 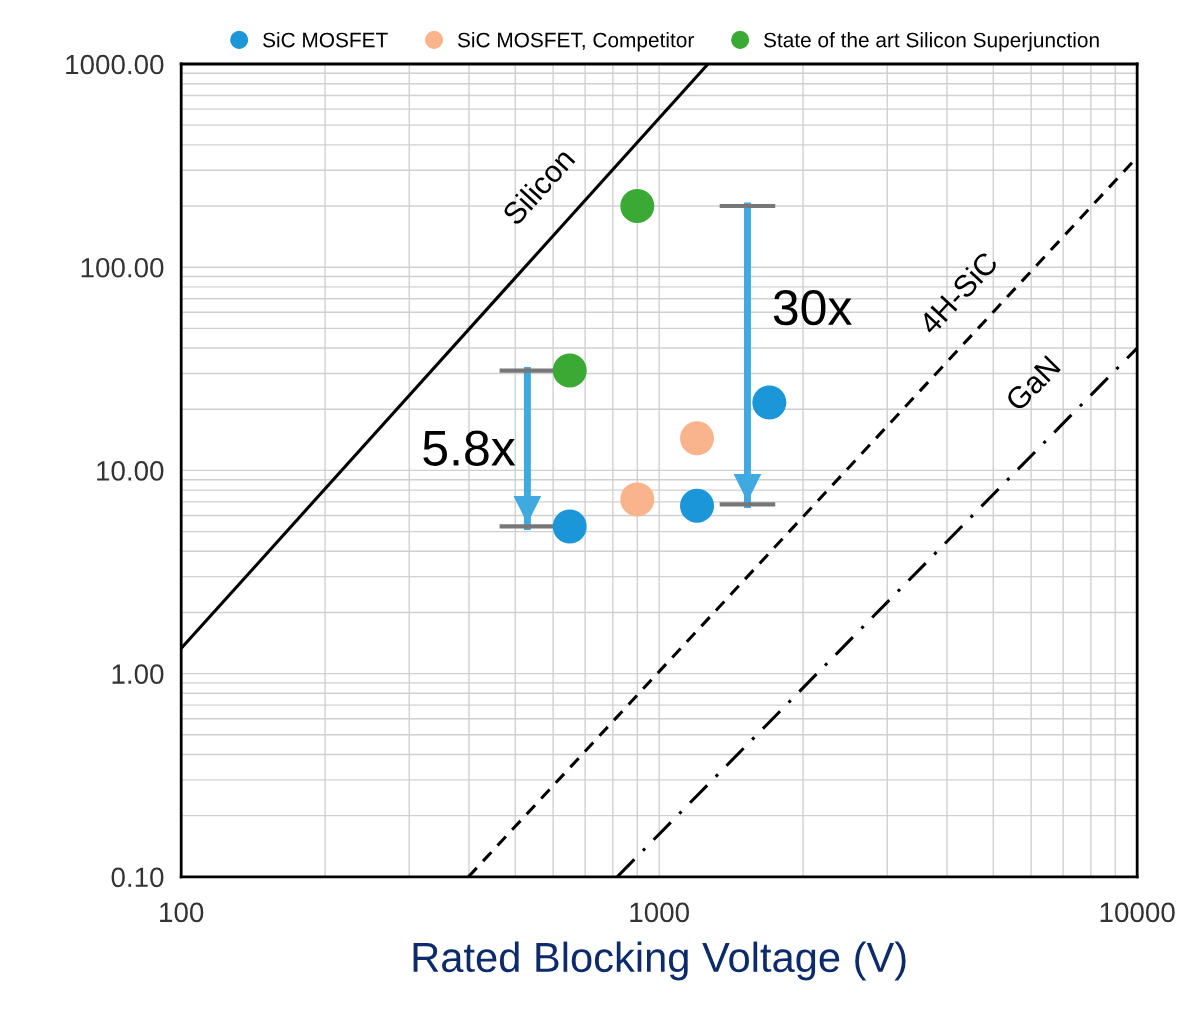 I want to click on y-tick-label: 1000.00, so click(x=115, y=64).